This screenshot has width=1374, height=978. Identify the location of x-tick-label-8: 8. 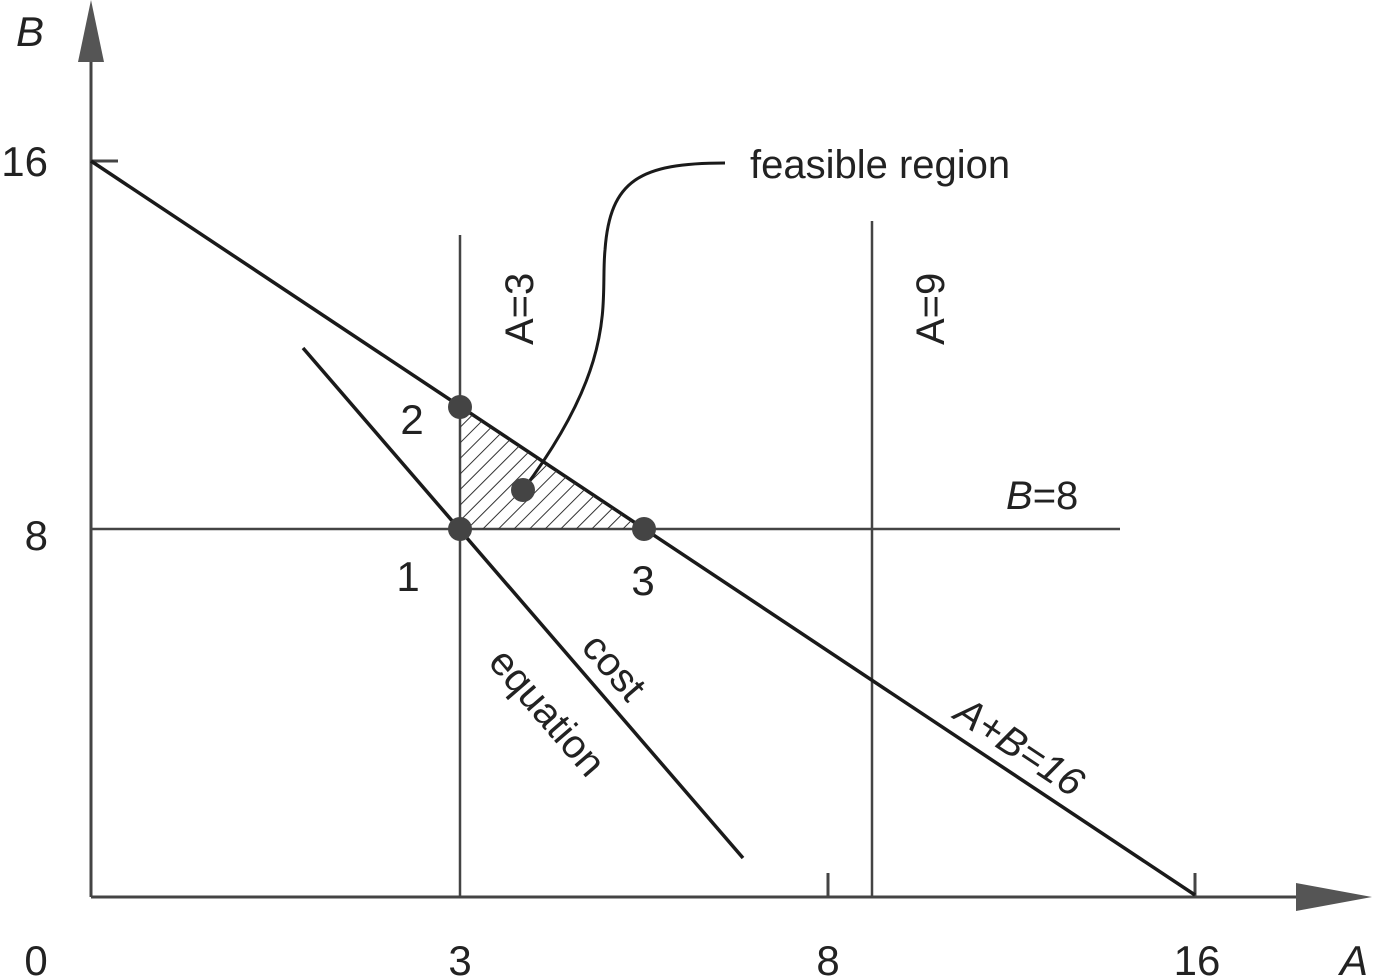
(827, 957).